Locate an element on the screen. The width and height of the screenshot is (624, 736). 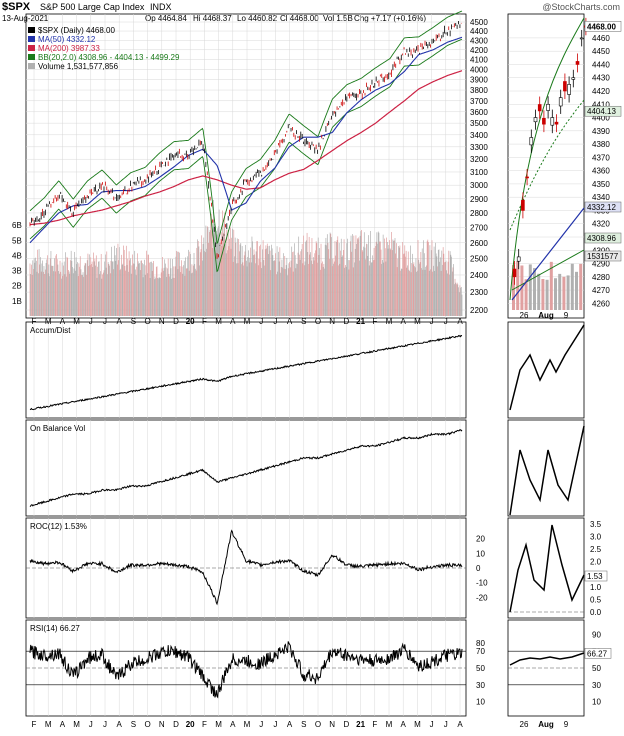
roc-tick-label: 10 is located at coordinates (480, 553).